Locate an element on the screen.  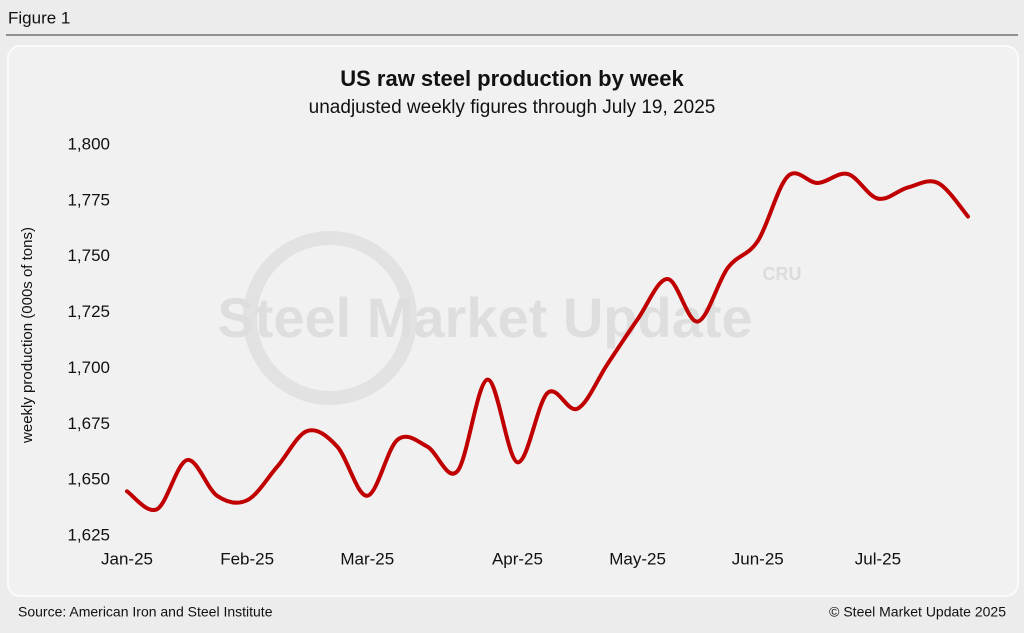
y-tick-label: 1,625 is located at coordinates (88, 534).